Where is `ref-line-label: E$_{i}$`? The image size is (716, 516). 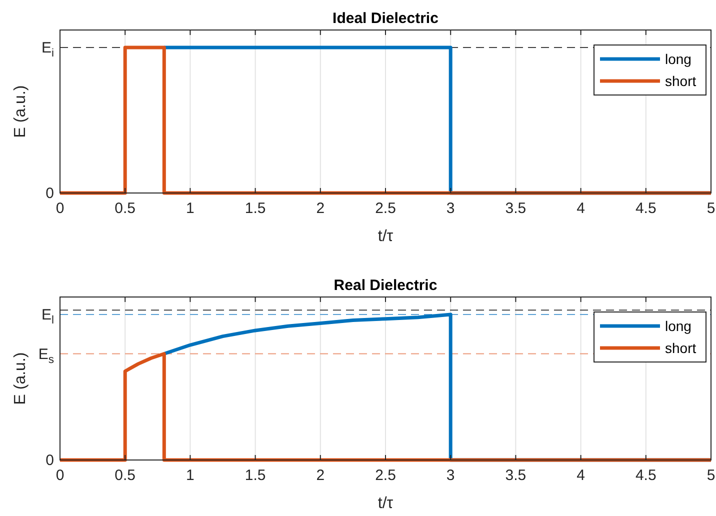 ref-line-label: E$_{i}$ is located at coordinates (47, 49).